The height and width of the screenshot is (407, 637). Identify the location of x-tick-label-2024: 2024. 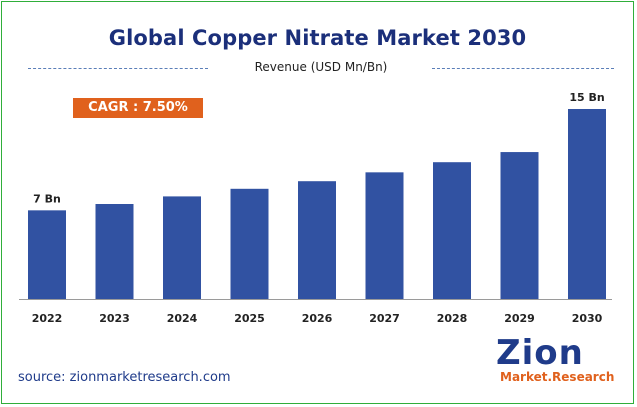
(182, 318).